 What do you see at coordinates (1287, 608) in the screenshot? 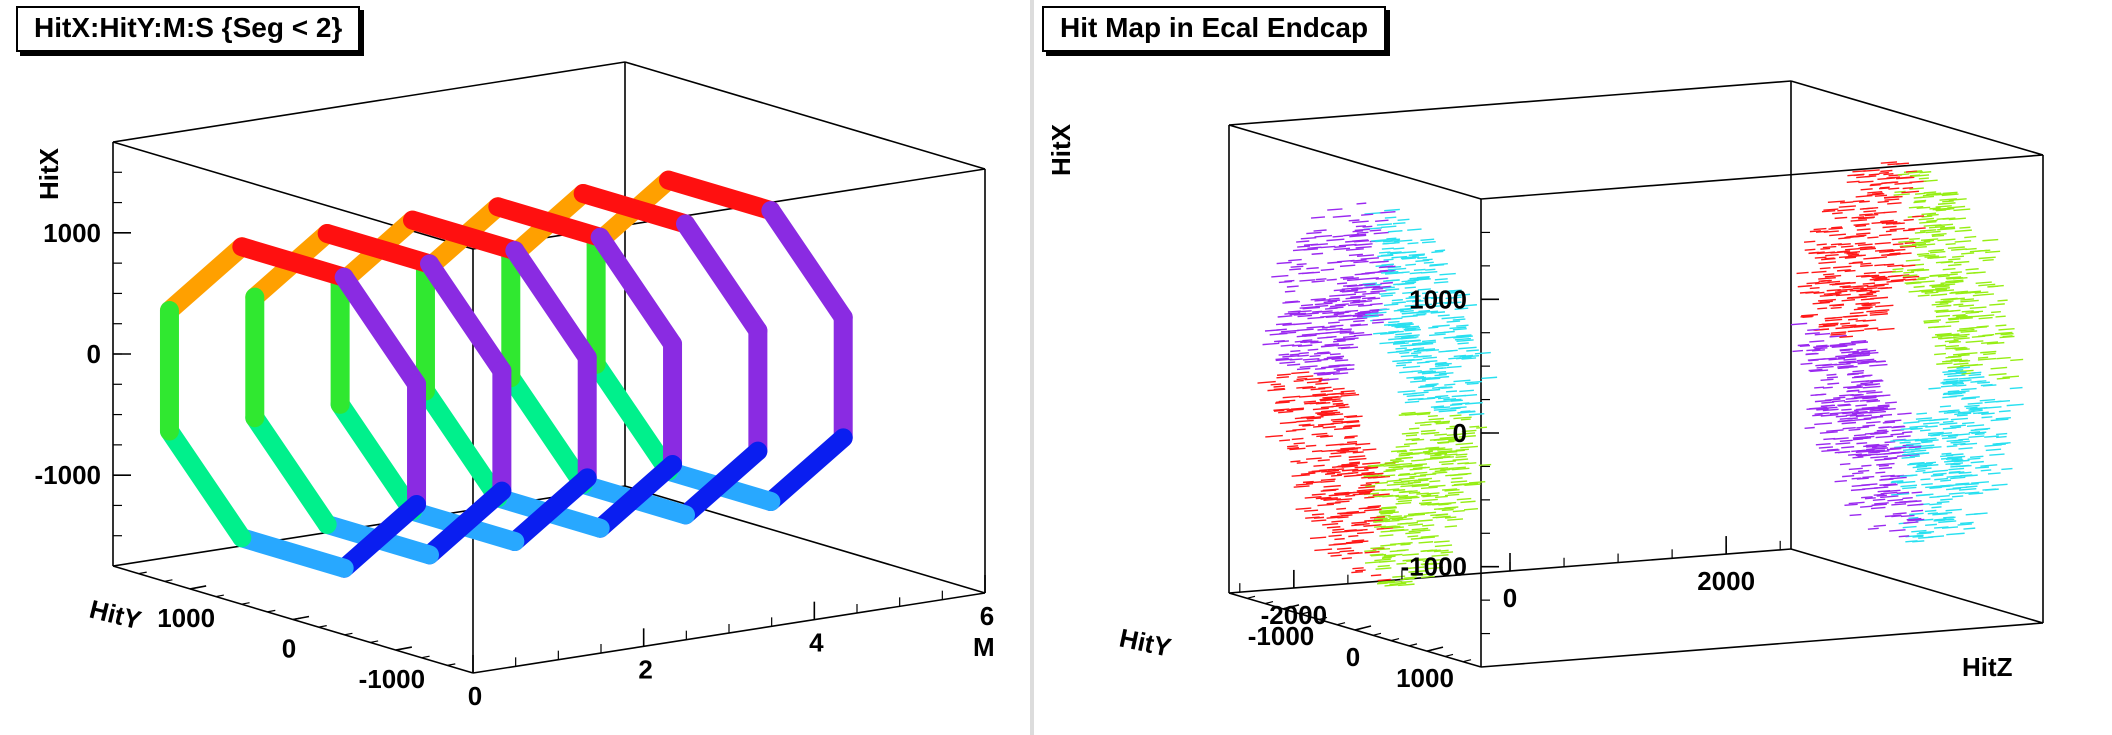
I see `hity-minor-tick` at bounding box center [1287, 608].